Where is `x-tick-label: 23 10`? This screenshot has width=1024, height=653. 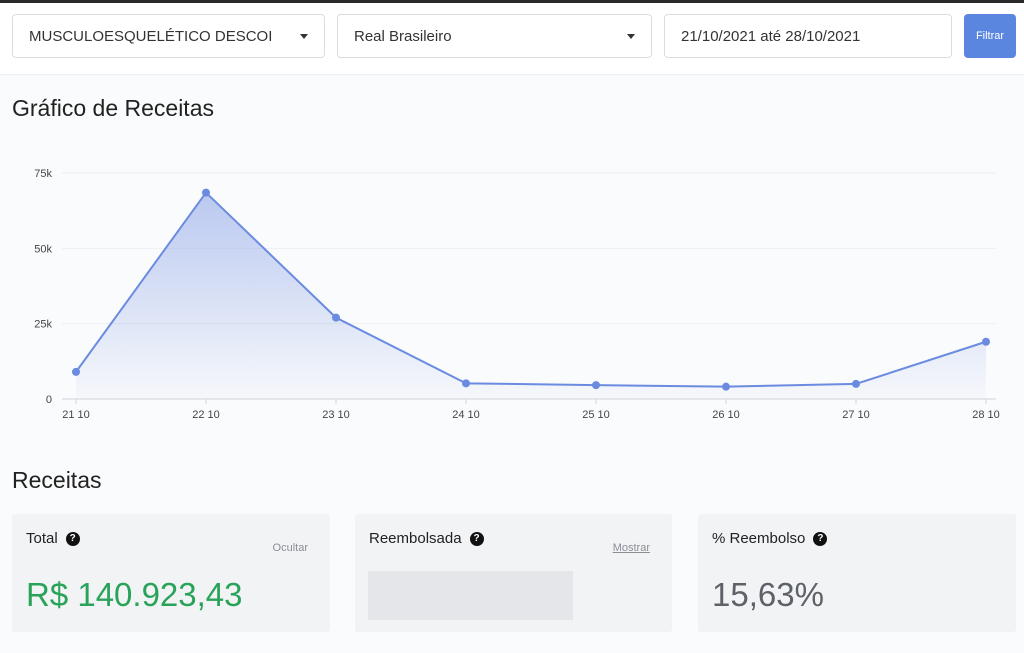
x-tick-label: 23 10 is located at coordinates (336, 415).